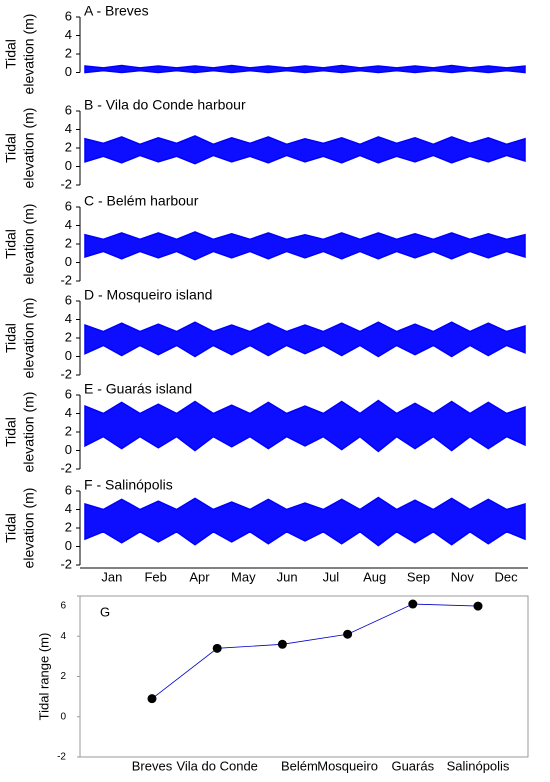 The width and height of the screenshot is (550, 782). Describe the element at coordinates (374, 576) in the screenshot. I see `x-tick-label: Aug` at that location.